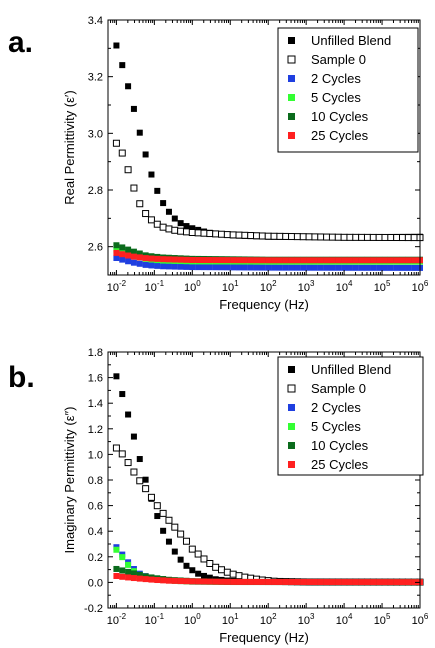 This screenshot has width=435, height=648. Describe the element at coordinates (324, 407) in the screenshot. I see `legend-item: 2 Cycles` at that location.